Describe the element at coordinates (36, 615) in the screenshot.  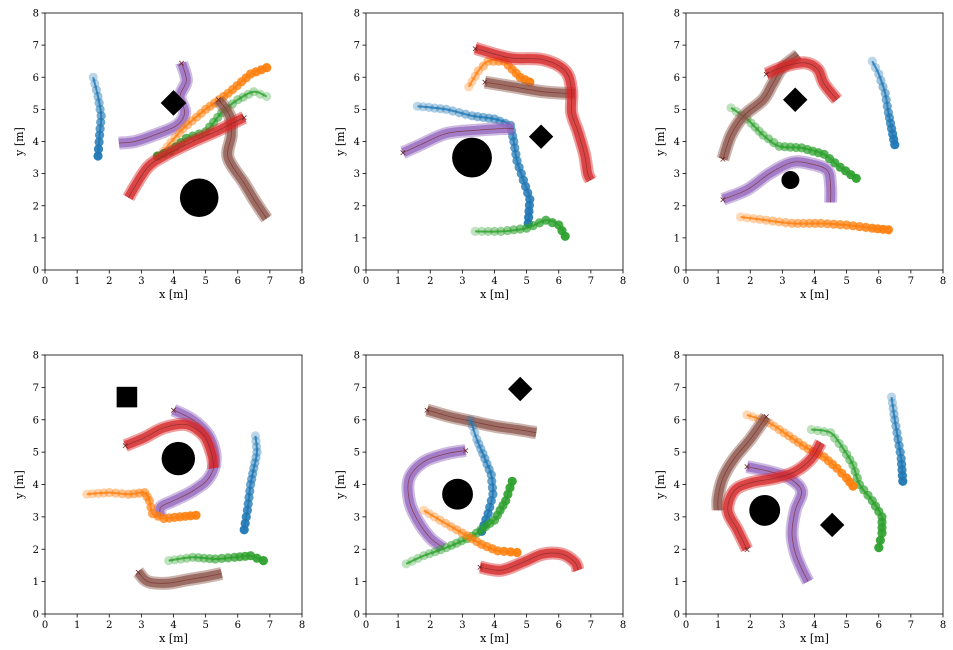
I see `y-tick-label: 0` at that location.